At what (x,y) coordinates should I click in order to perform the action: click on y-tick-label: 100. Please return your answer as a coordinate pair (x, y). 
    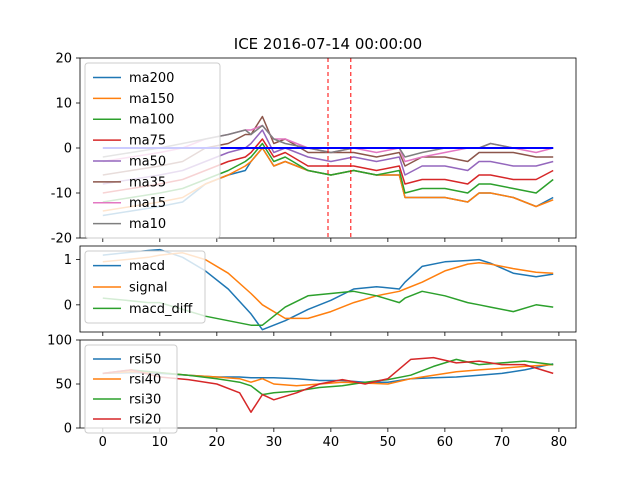
    Looking at the image, I should click on (59, 341).